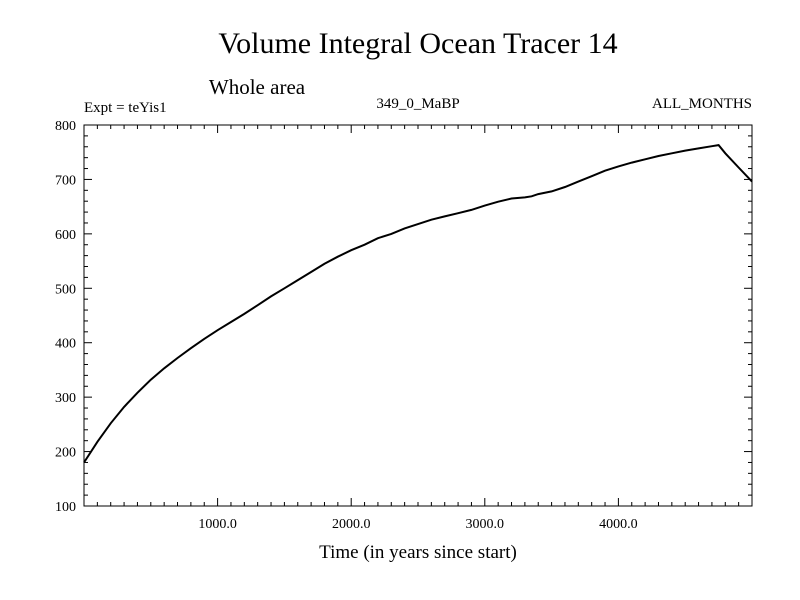  What do you see at coordinates (65, 398) in the screenshot?
I see `y-tick-label: 300` at bounding box center [65, 398].